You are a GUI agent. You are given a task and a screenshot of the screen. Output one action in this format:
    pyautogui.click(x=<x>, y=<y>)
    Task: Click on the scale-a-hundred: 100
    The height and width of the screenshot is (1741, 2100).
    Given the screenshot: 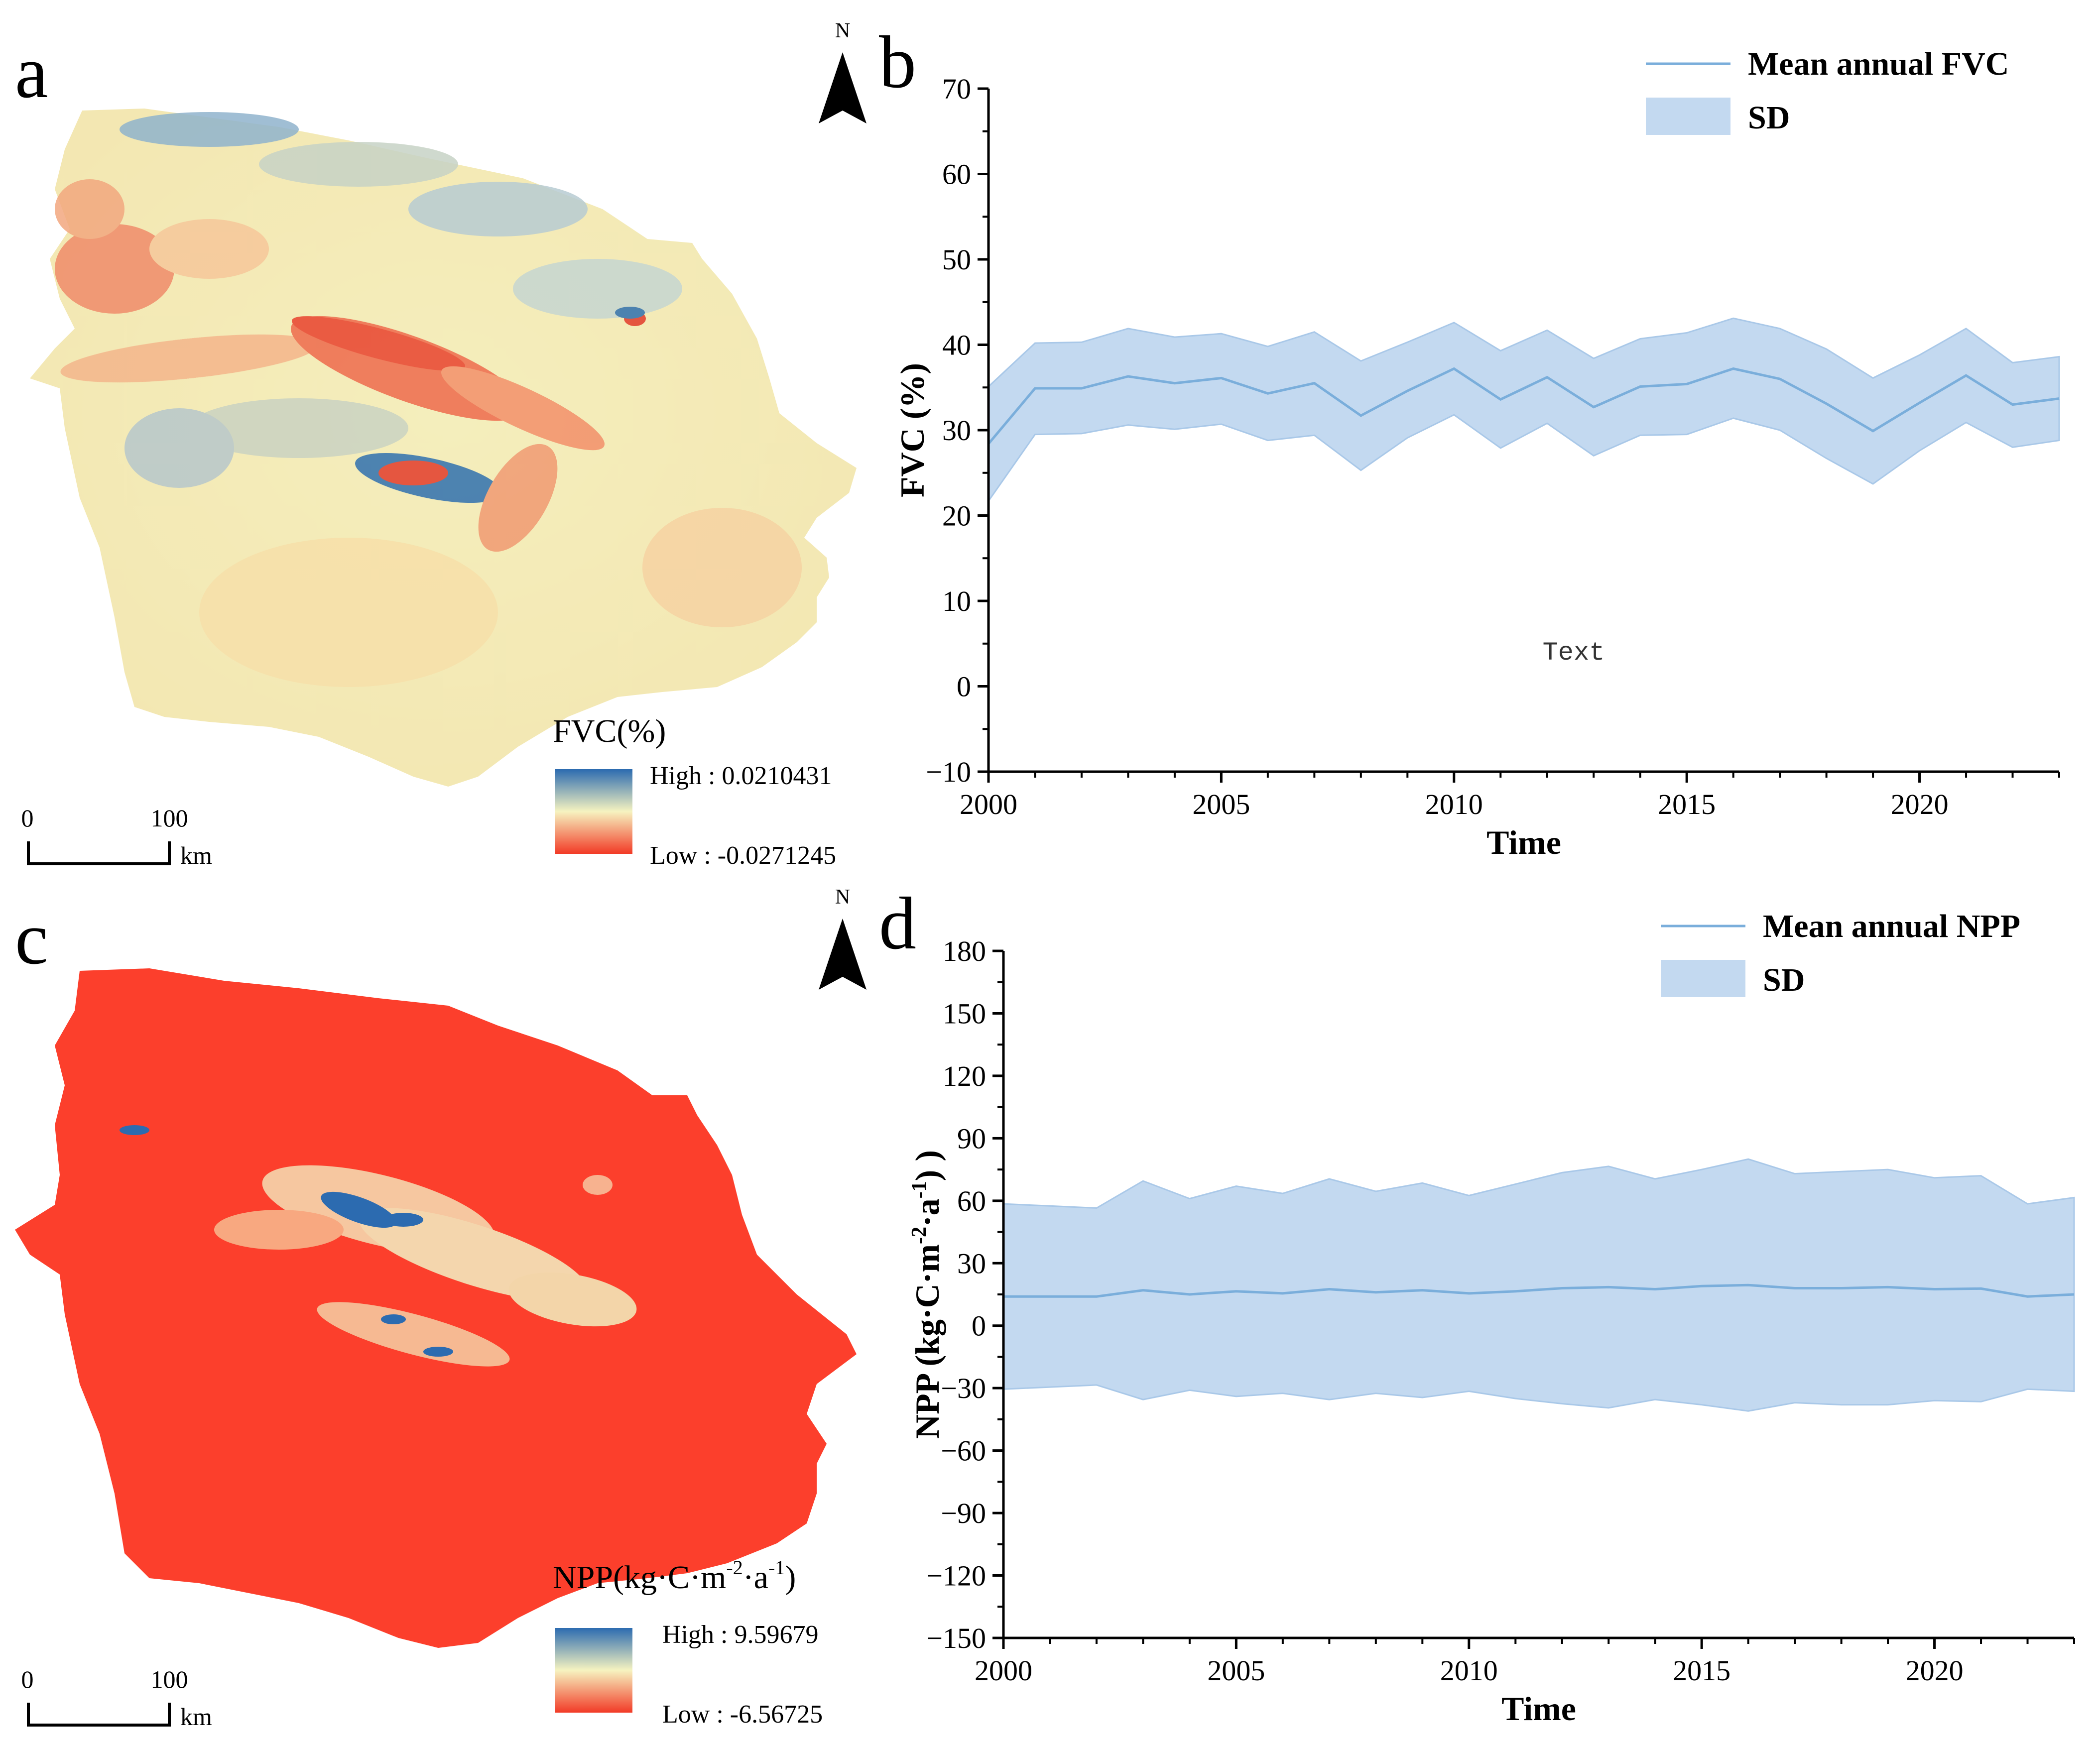 What is the action you would take?
    pyautogui.click(x=170, y=818)
    